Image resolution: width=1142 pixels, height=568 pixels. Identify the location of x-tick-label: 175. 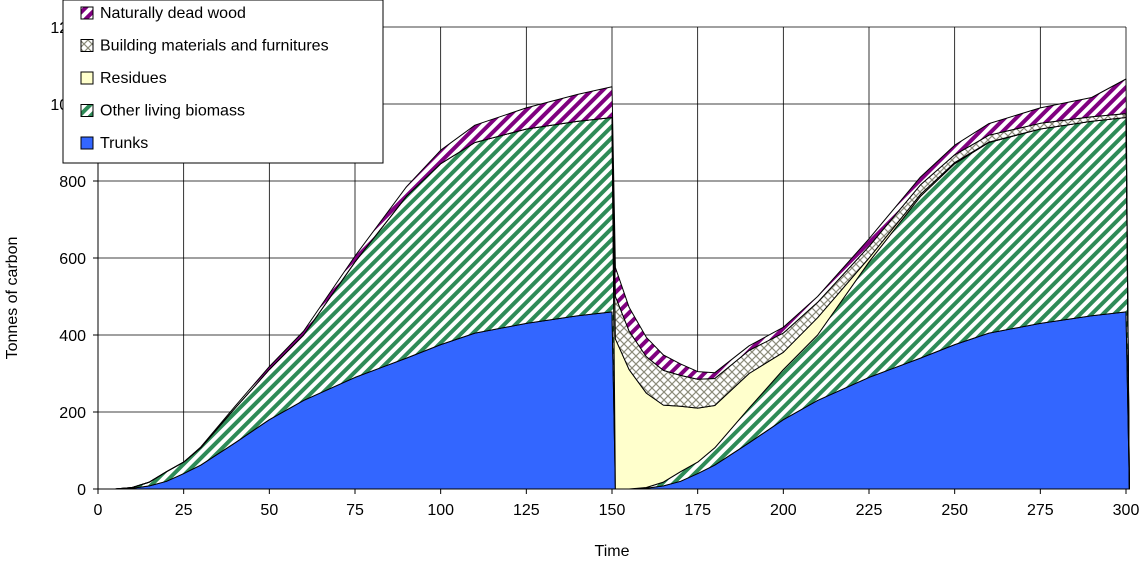
(697, 510).